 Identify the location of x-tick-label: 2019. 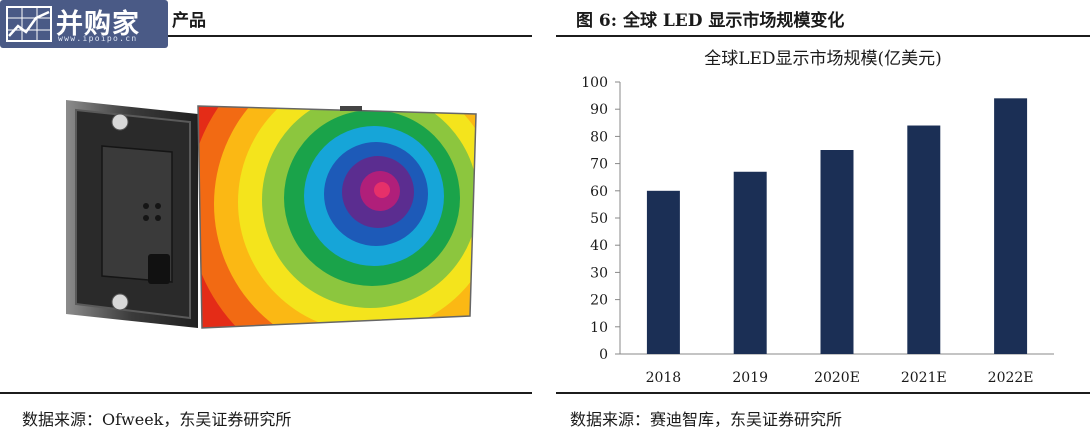
(750, 378).